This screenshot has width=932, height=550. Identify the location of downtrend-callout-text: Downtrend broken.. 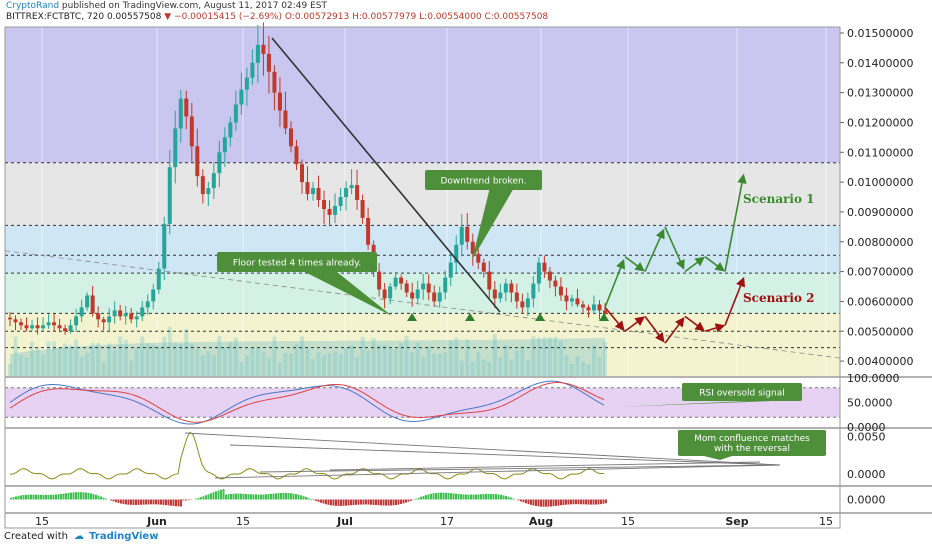
(483, 182).